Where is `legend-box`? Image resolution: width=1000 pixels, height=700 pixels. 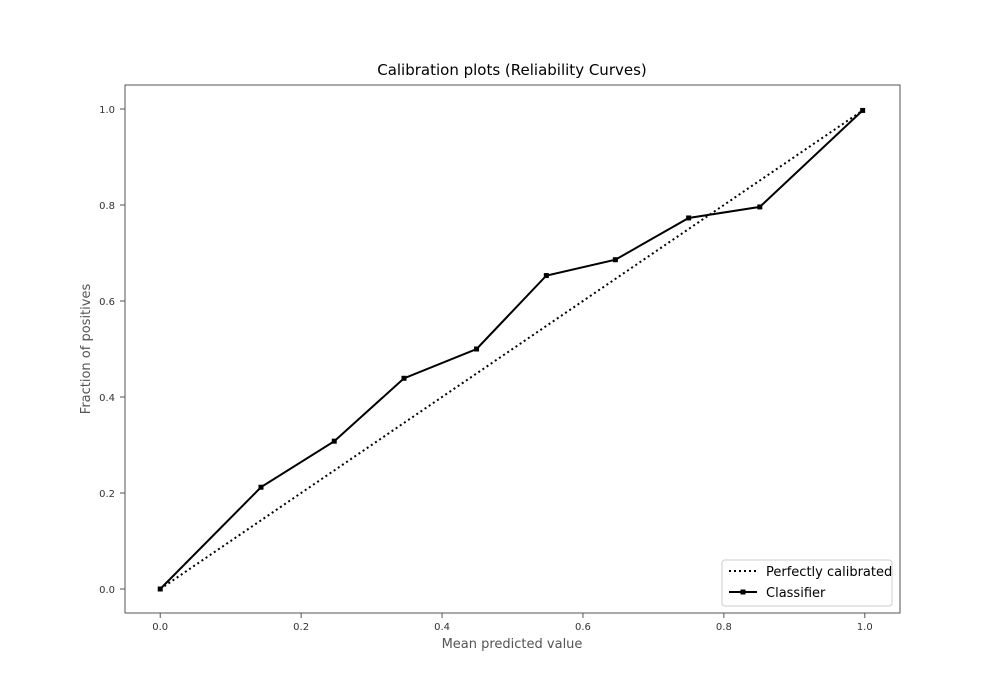 legend-box is located at coordinates (807, 583).